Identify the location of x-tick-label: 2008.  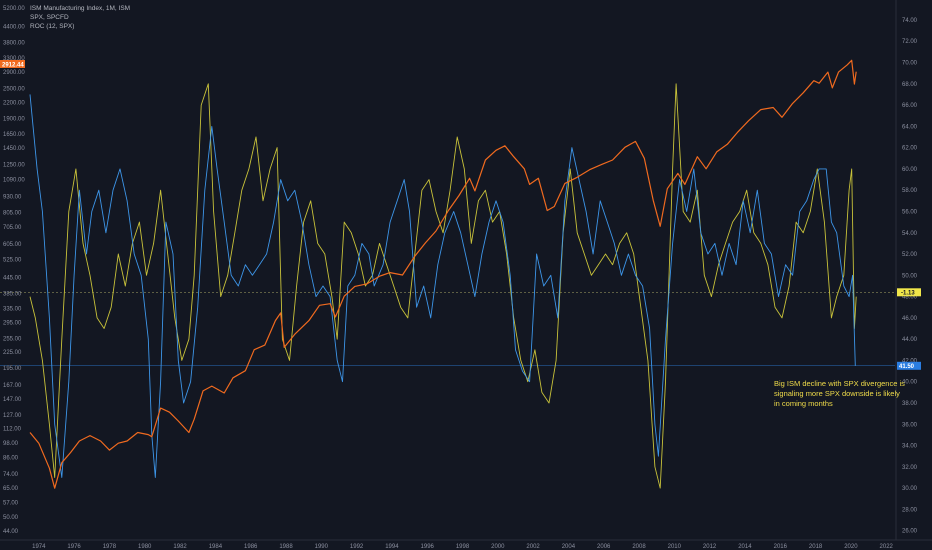
(639, 547).